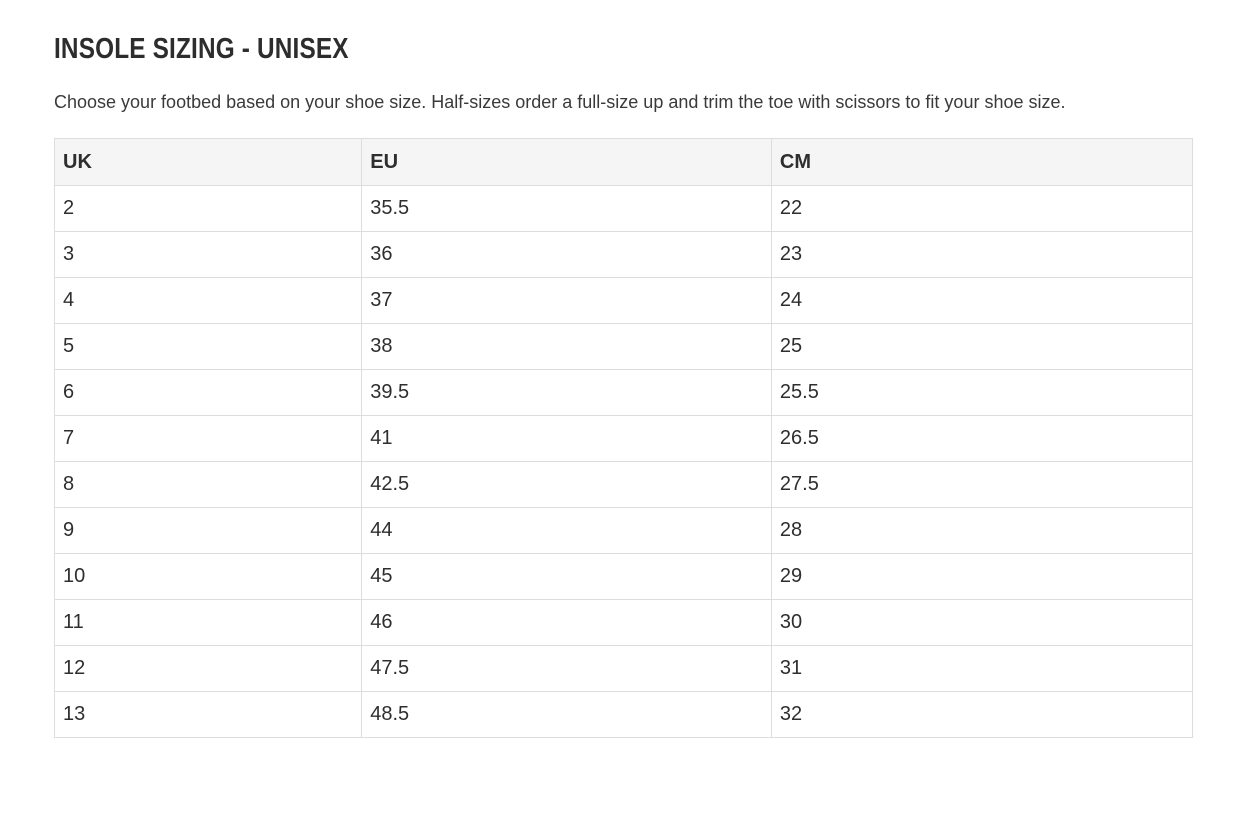 The height and width of the screenshot is (827, 1248). Describe the element at coordinates (982, 254) in the screenshot. I see `cell-cm: 23` at that location.